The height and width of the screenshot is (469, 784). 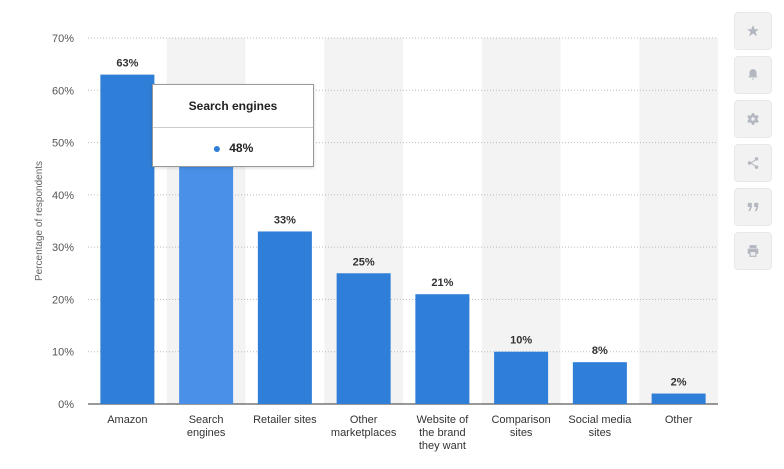 What do you see at coordinates (63, 91) in the screenshot?
I see `y-tick-label: 60%` at bounding box center [63, 91].